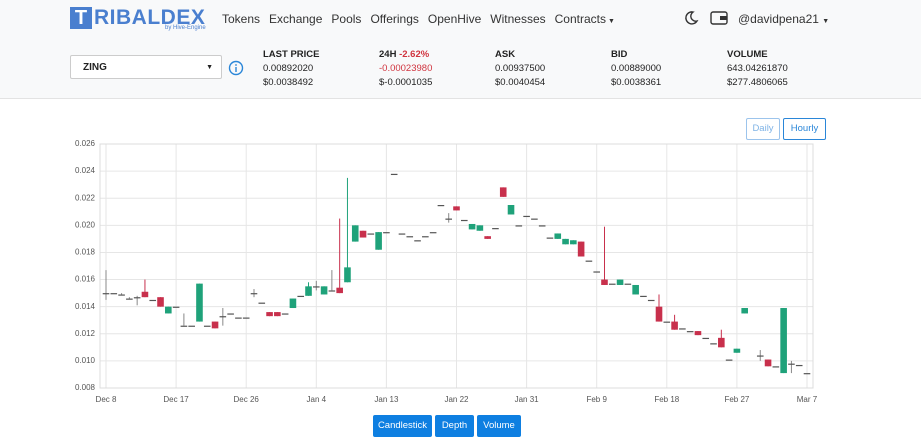 The width and height of the screenshot is (921, 443). Describe the element at coordinates (85, 333) in the screenshot. I see `y-tick-label: 0.012` at that location.